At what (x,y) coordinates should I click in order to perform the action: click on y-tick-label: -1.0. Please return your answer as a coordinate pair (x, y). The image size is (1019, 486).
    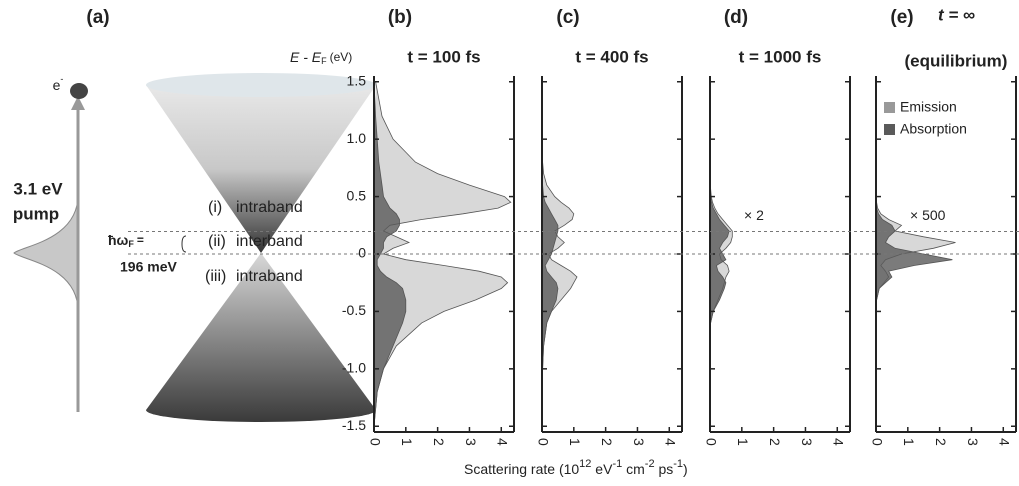
    Looking at the image, I should click on (354, 368).